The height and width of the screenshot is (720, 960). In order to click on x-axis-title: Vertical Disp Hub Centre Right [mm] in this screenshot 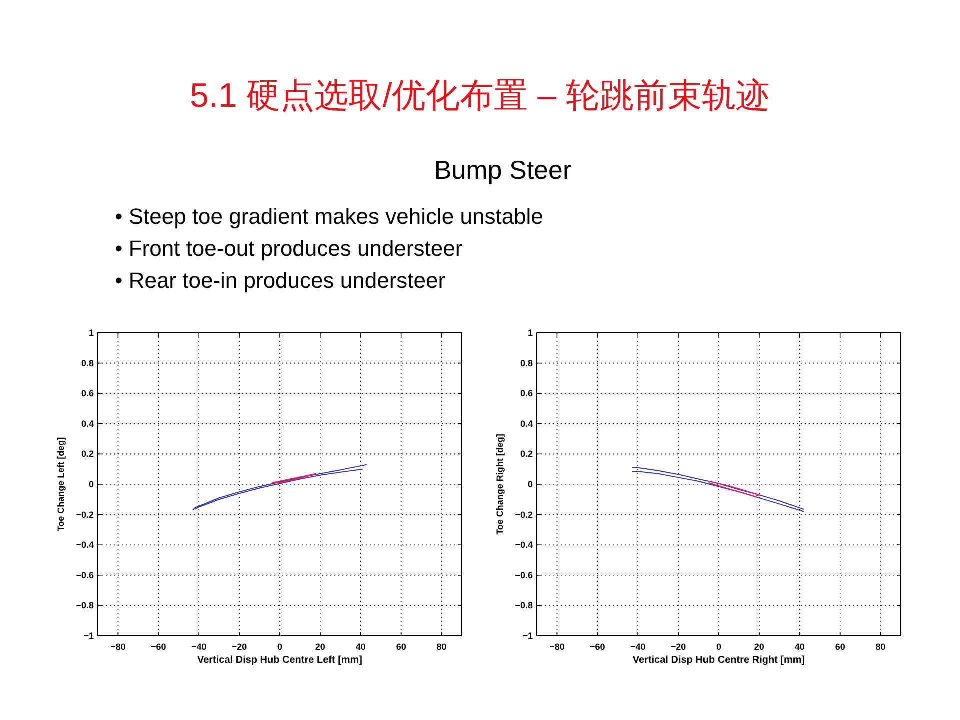, I will do `click(719, 660)`.